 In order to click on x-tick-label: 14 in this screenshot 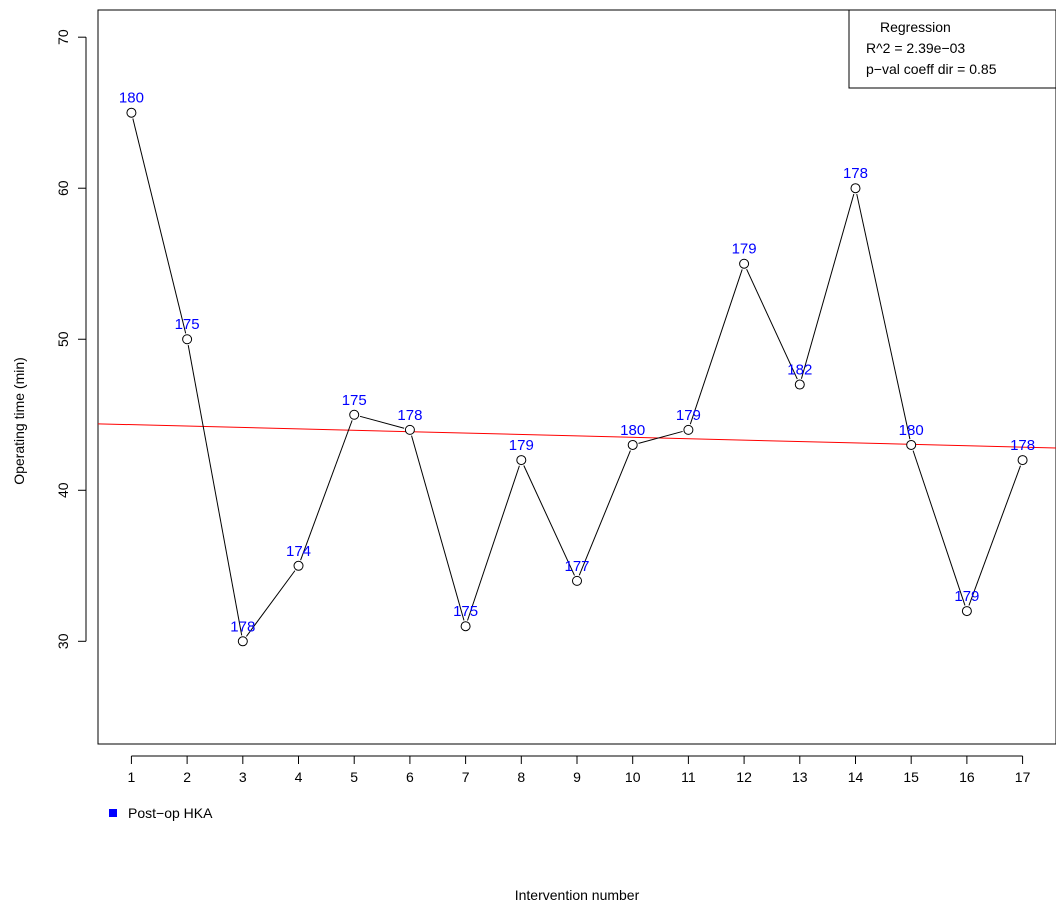, I will do `click(856, 777)`.